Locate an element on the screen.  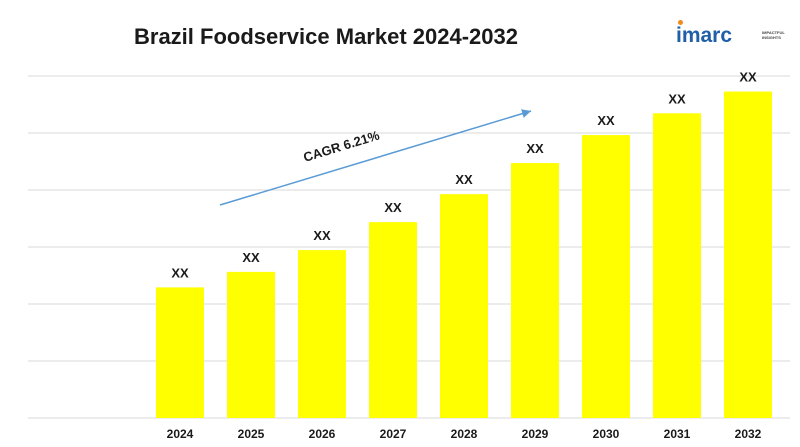
bar-2028 is located at coordinates (464, 306).